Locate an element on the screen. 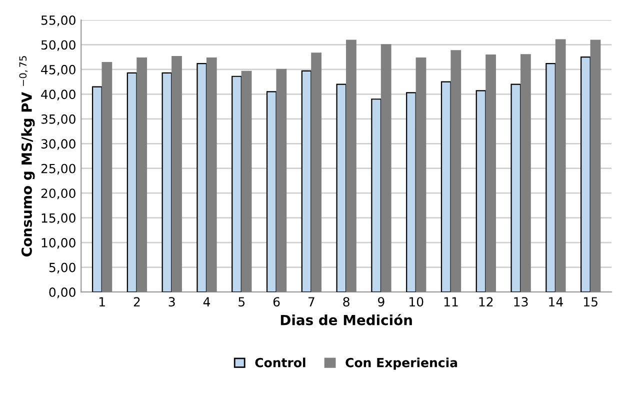 The width and height of the screenshot is (624, 400). x-tick-label: 2 is located at coordinates (137, 301).